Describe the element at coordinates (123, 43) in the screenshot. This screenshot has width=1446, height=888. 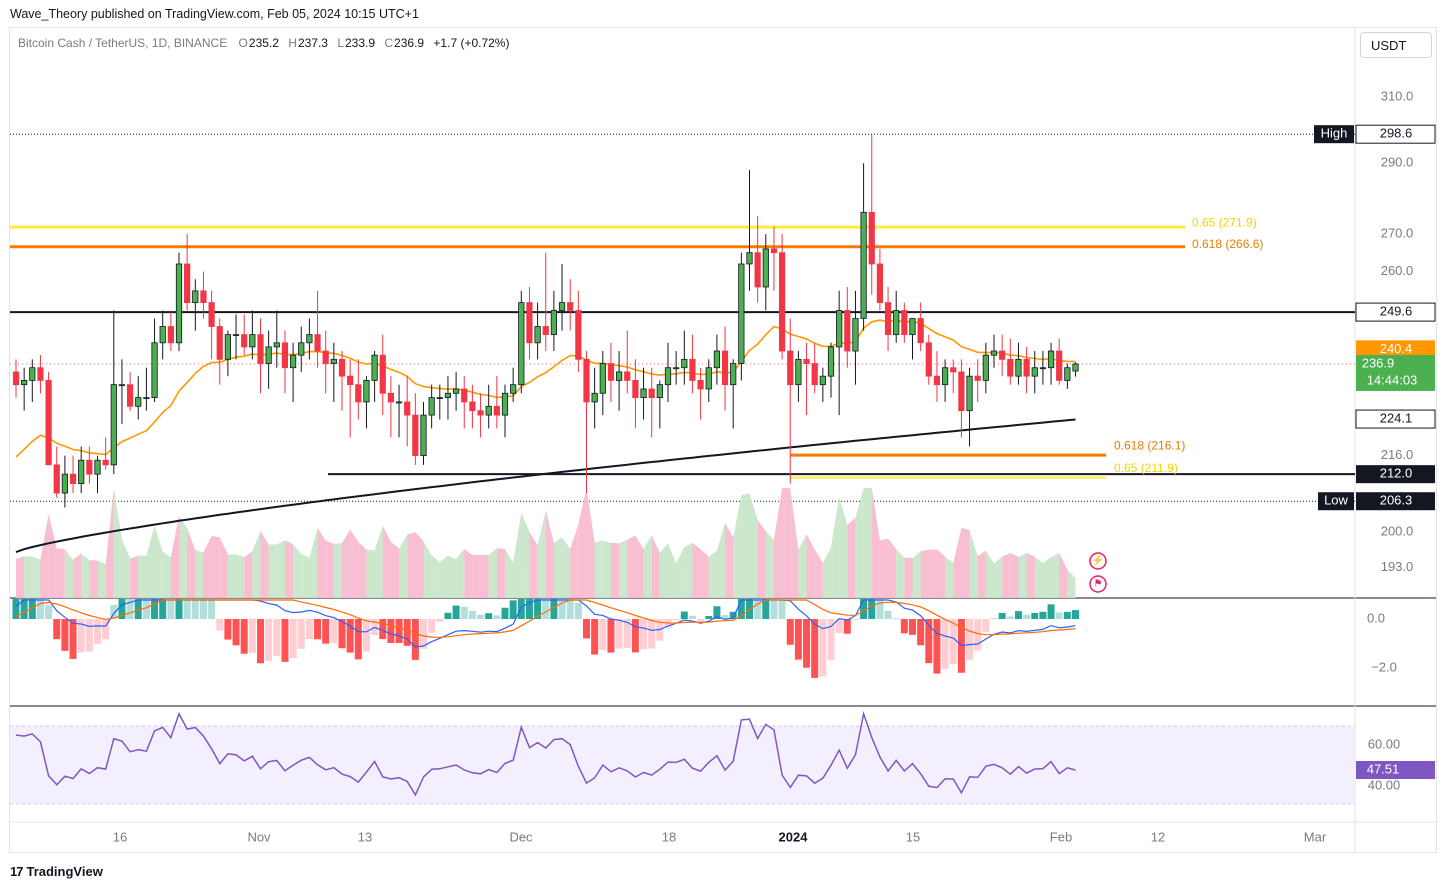
I see `symbol-title: Bitcoin Cash / TetherUS, 1D, BINANCE` at that location.